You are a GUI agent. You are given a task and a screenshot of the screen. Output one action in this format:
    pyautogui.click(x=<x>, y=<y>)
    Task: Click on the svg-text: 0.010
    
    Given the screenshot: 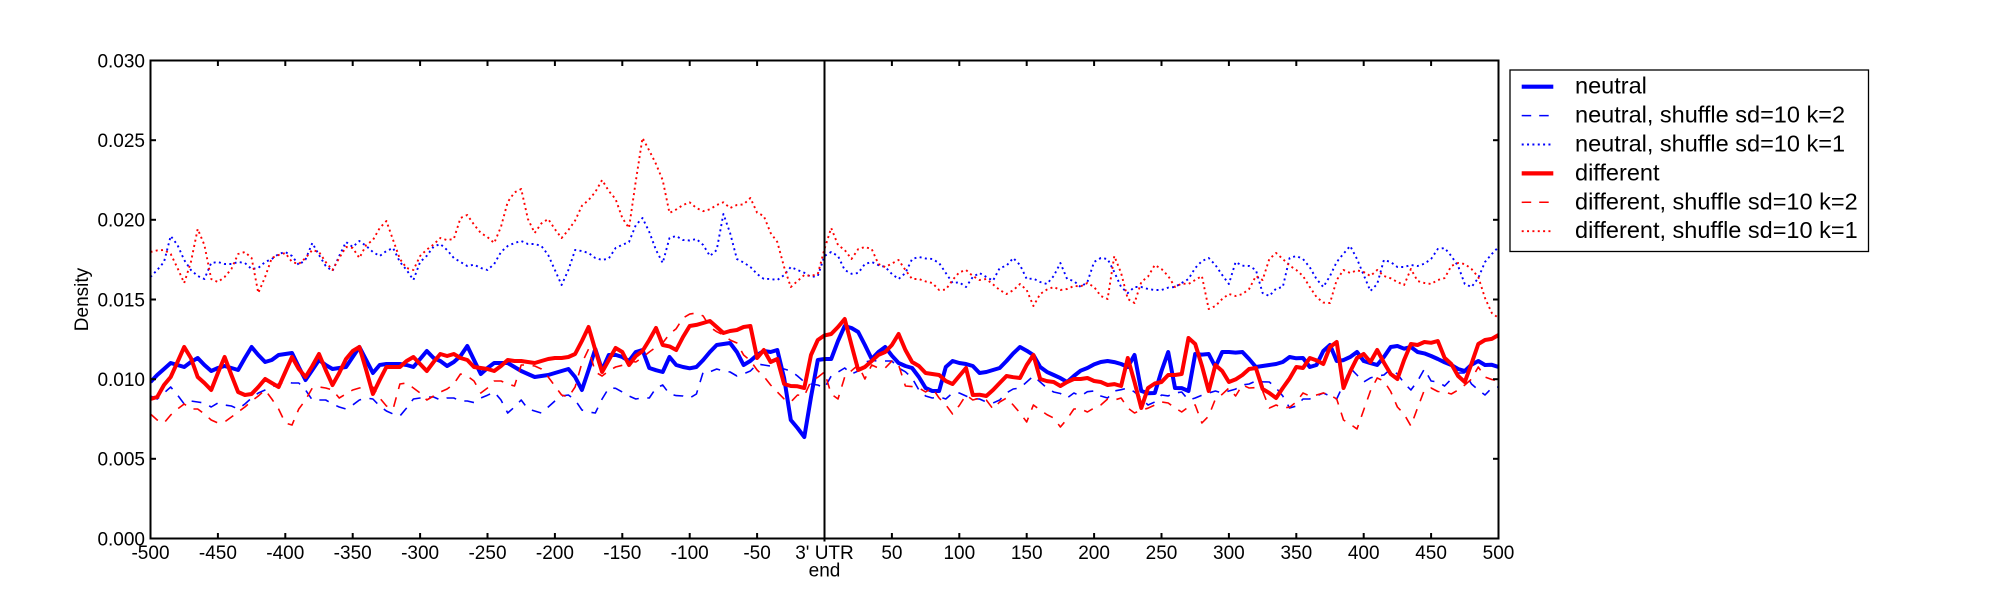 What is the action you would take?
    pyautogui.click(x=121, y=380)
    